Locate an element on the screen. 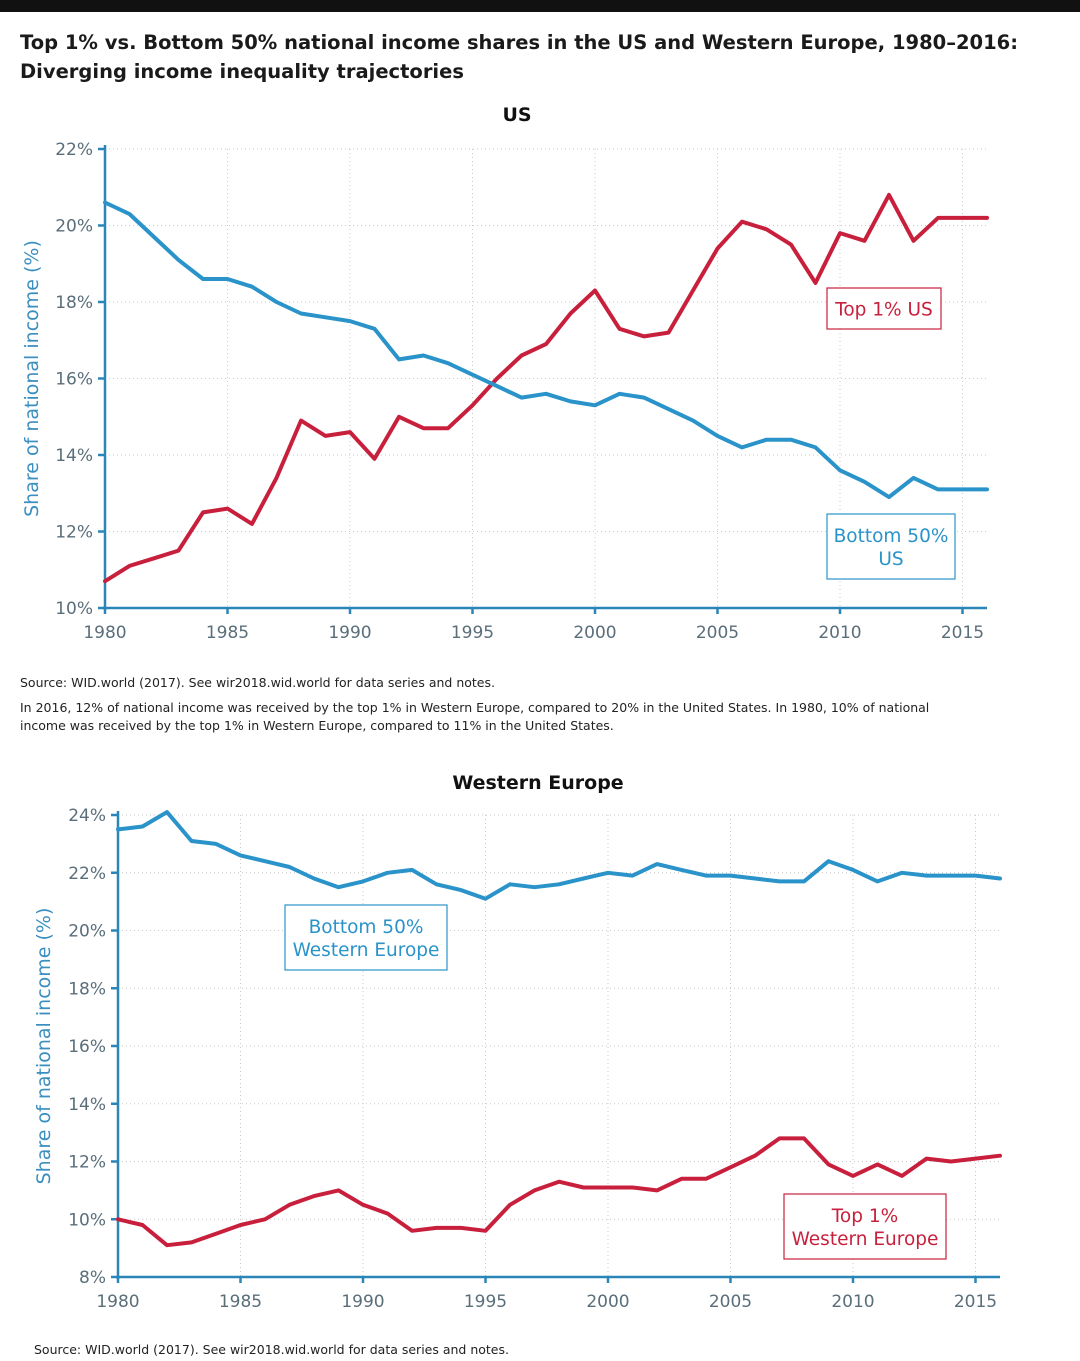 The height and width of the screenshot is (1361, 1080). x-tick-label: 2010 is located at coordinates (839, 633).